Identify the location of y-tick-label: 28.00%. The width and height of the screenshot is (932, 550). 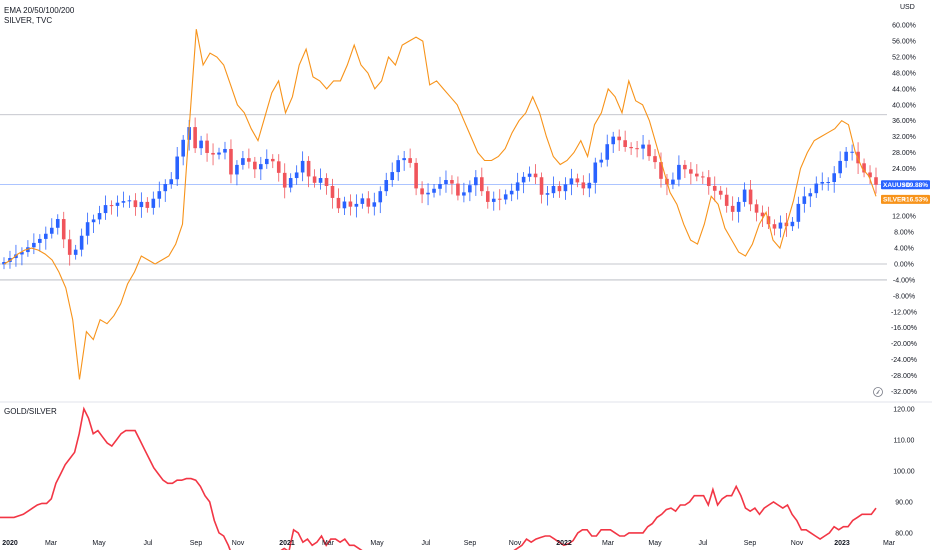
(904, 153).